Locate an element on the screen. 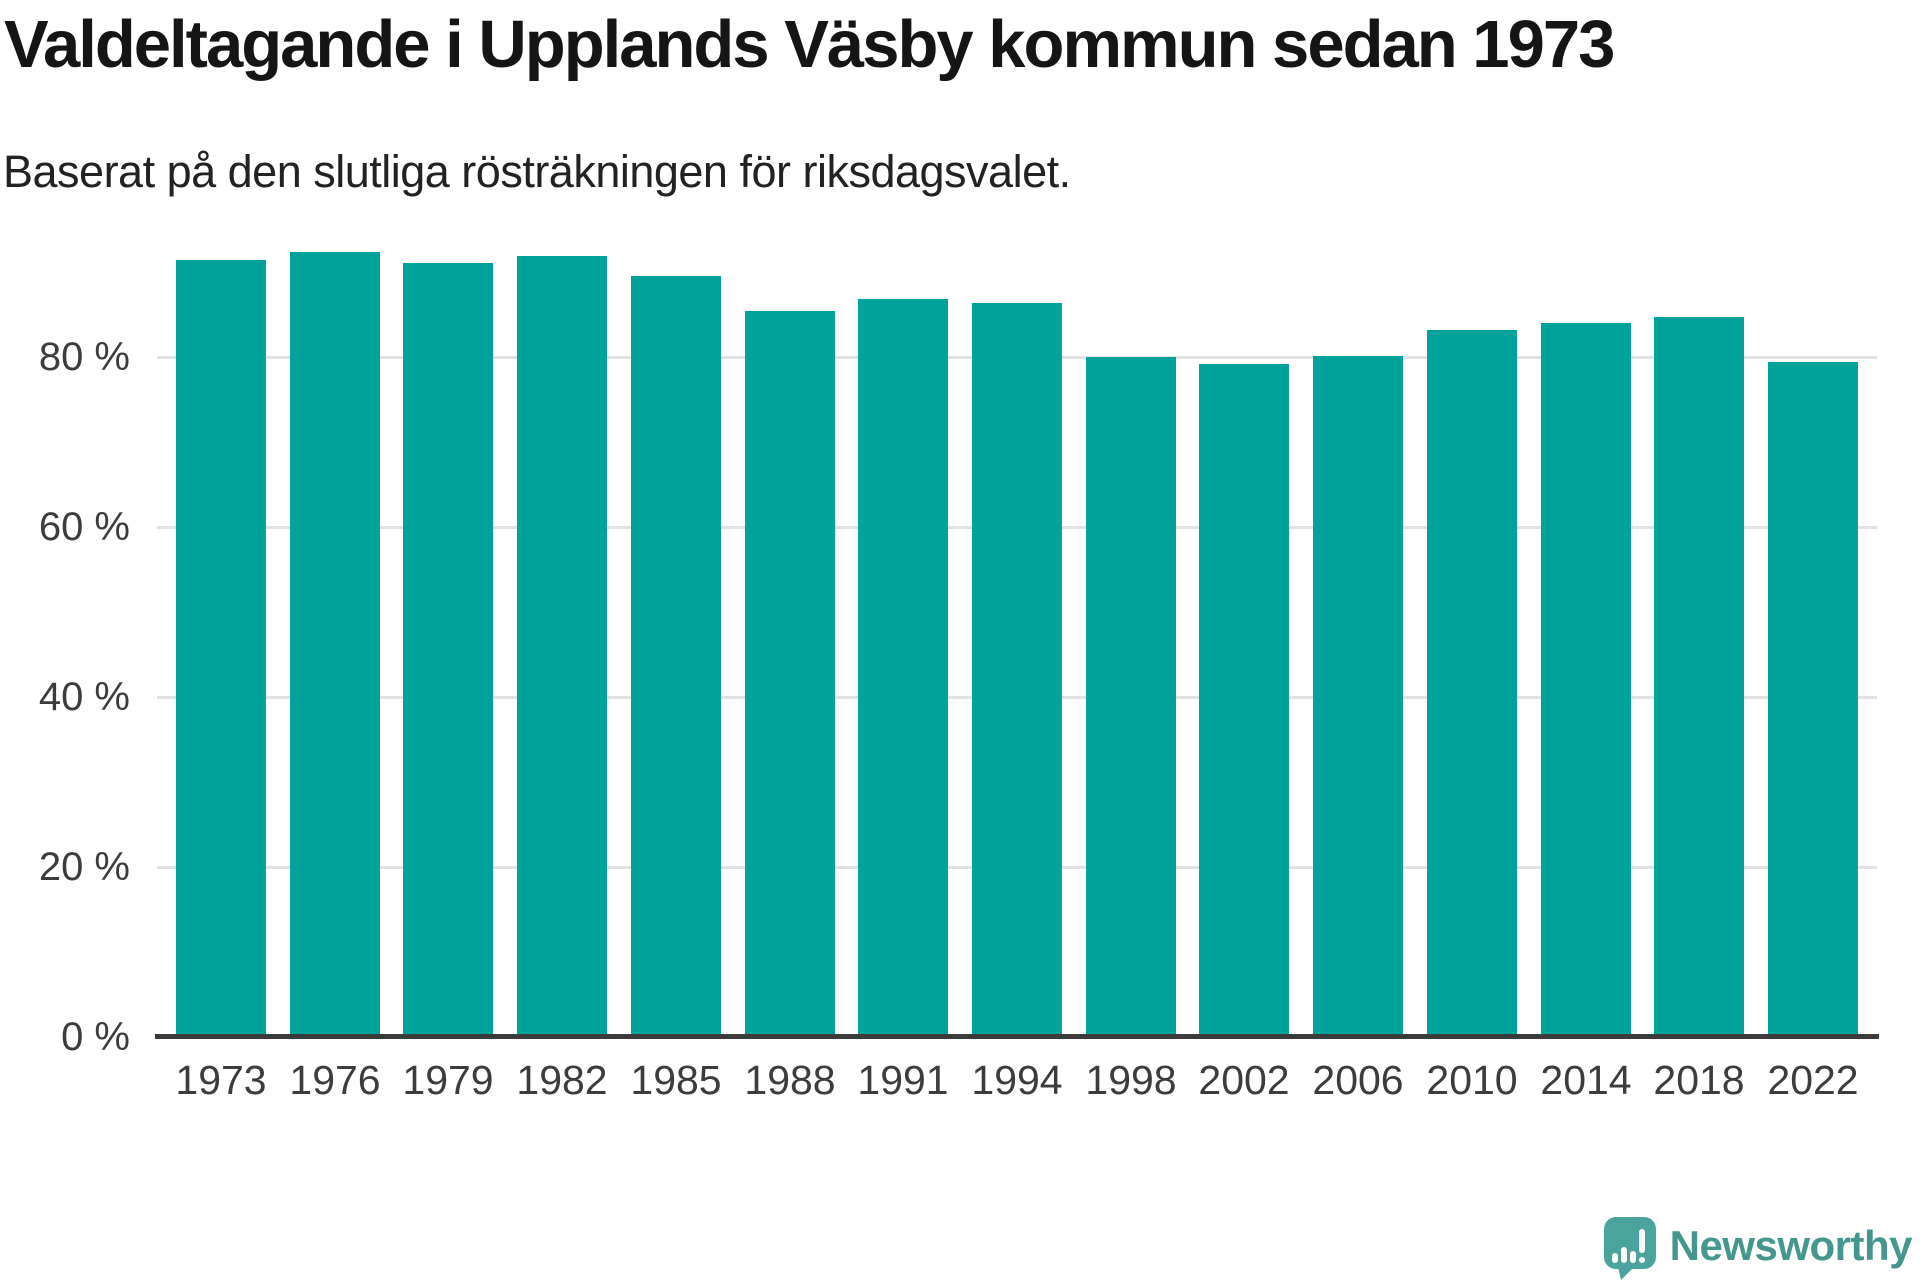 This screenshot has width=1920, height=1280. x-tick-label-1985: 1985 is located at coordinates (676, 1080).